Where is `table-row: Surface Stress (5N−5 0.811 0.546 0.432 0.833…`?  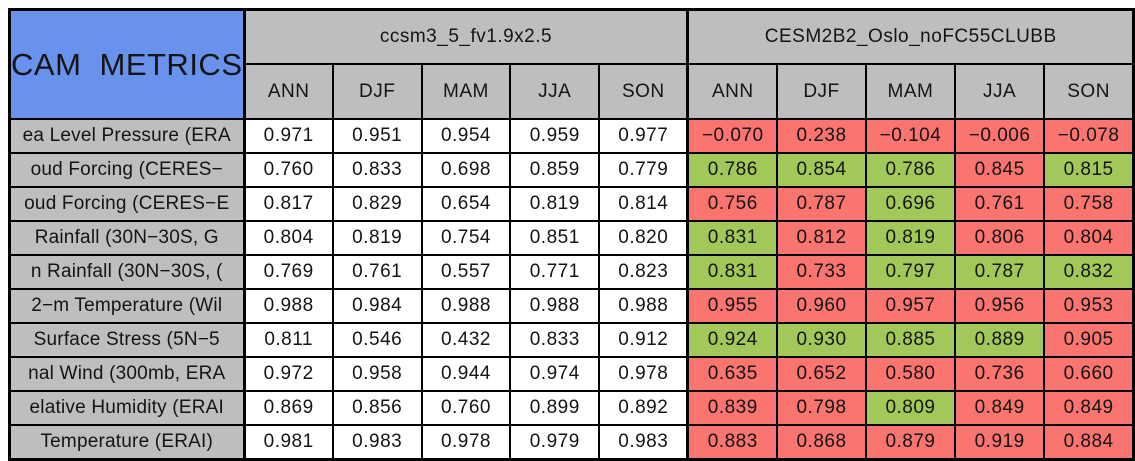
table-row: Surface Stress (5N−5 0.811 0.546 0.432 0.833… is located at coordinates (571, 340).